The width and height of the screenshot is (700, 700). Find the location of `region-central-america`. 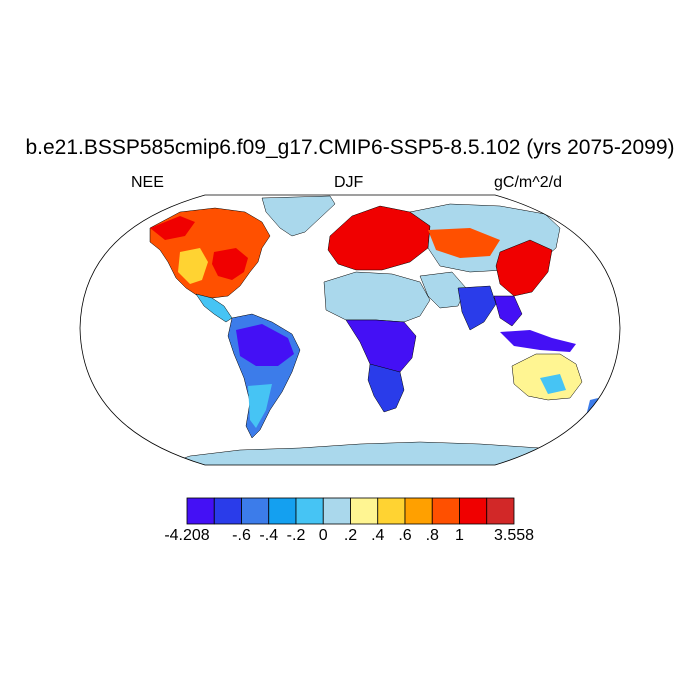

region-central-america is located at coordinates (214, 308).